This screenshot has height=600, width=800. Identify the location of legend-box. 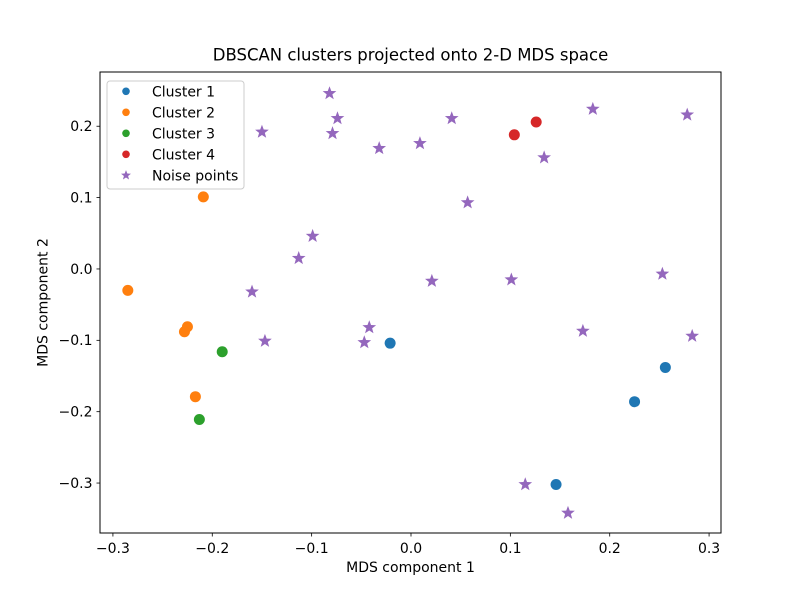
(175, 135).